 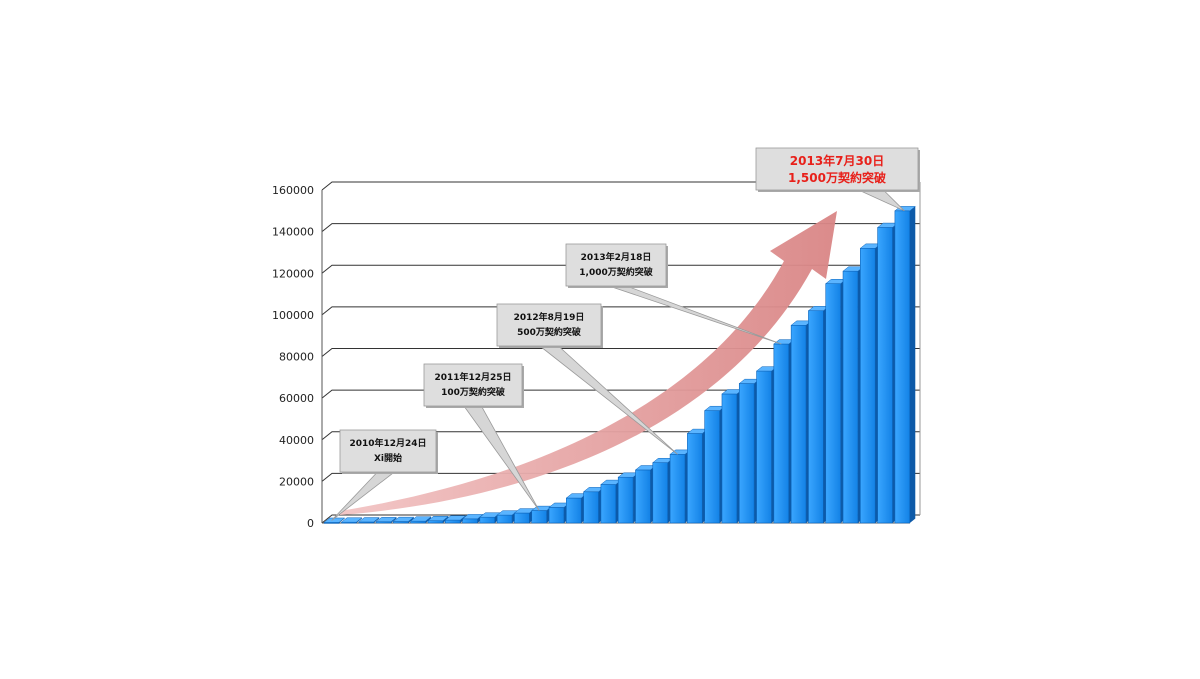 I want to click on callout-line2: 500万契約突破, so click(x=549, y=332).